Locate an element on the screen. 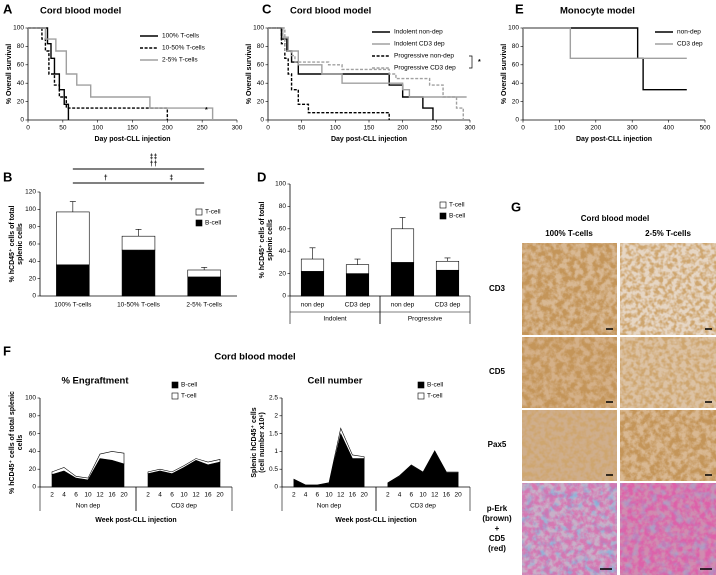  x-tick-label: 100% T-cells is located at coordinates (73, 305).